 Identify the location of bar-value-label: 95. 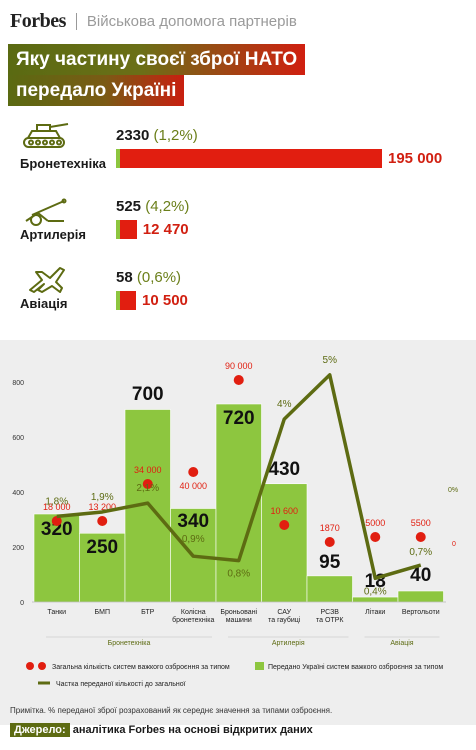
(330, 562).